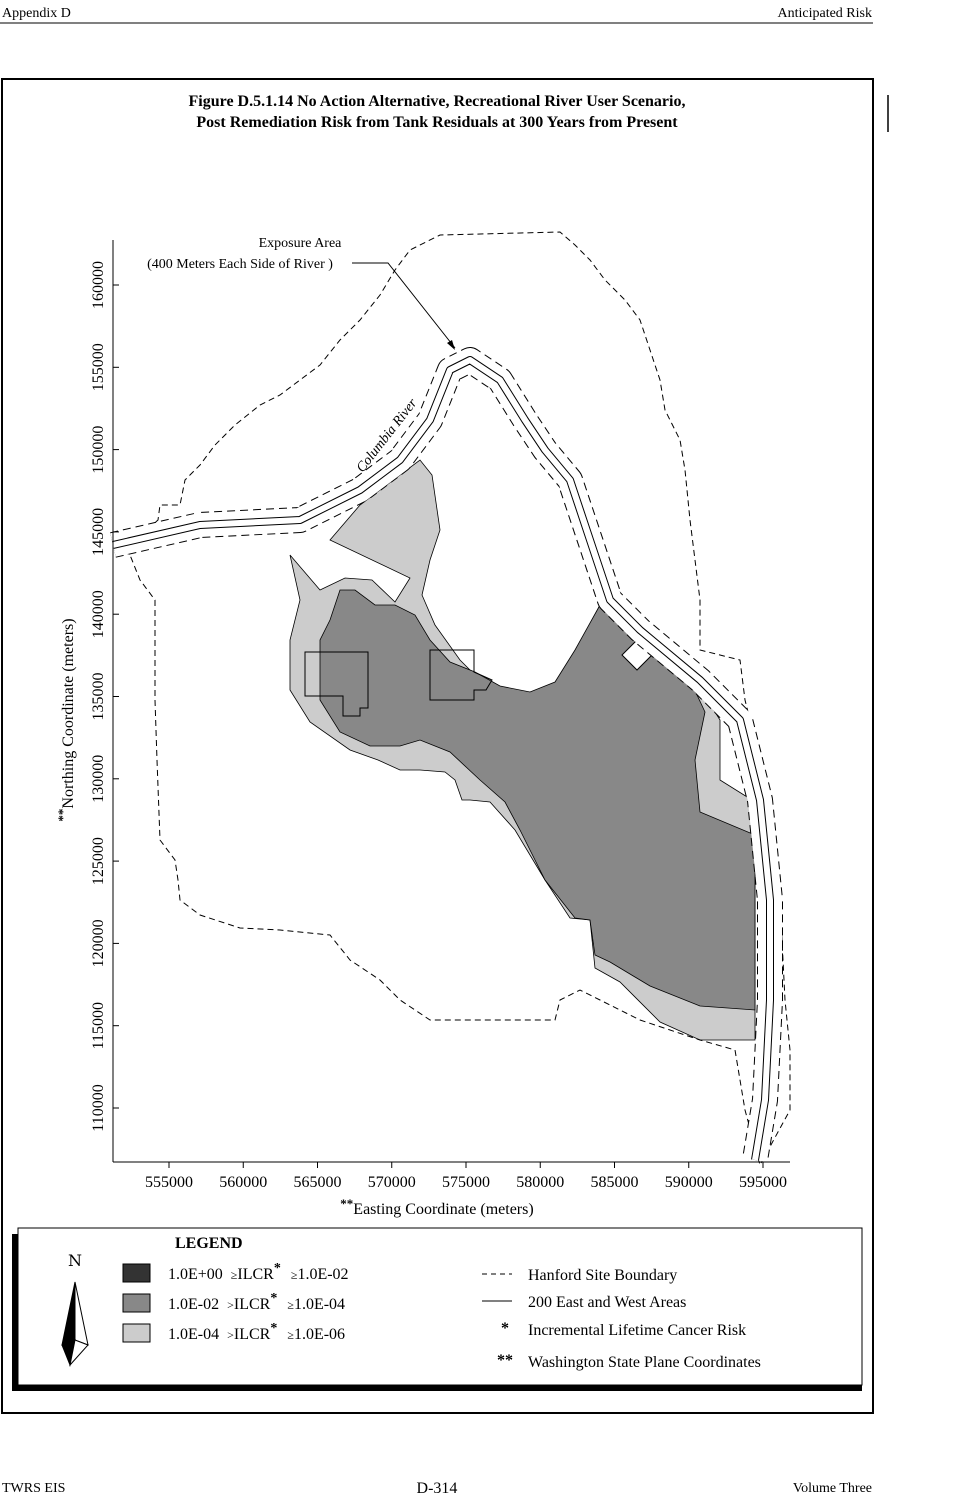  What do you see at coordinates (319, 1334) in the screenshot?
I see `range-low: 1.0E-06` at bounding box center [319, 1334].